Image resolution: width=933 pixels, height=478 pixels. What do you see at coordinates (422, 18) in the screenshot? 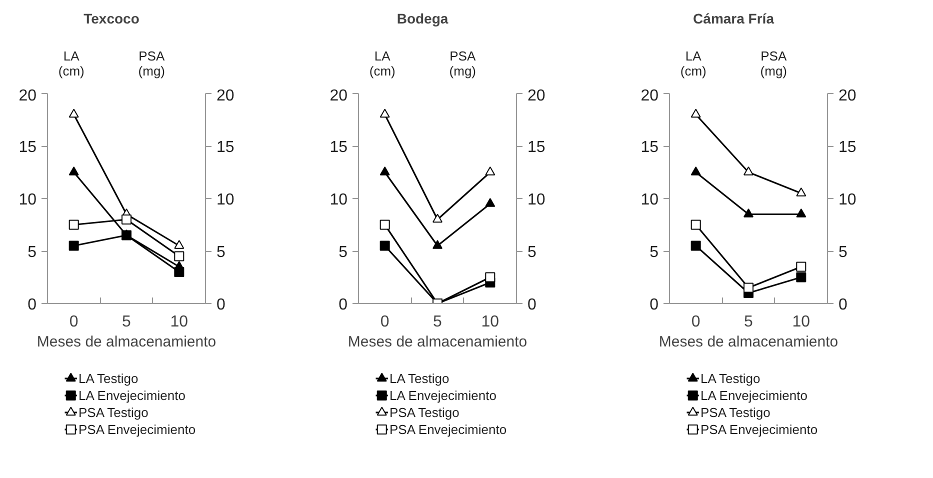
I see `chart-title: Bodega` at bounding box center [422, 18].